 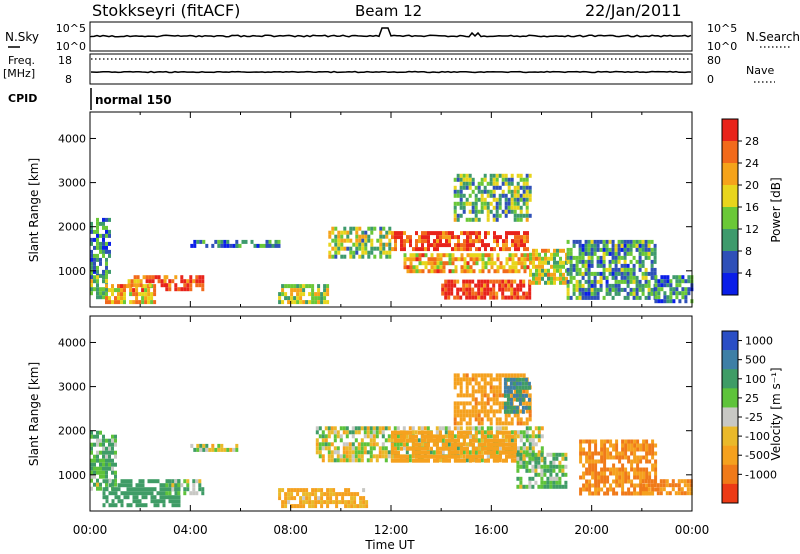 What do you see at coordinates (773, 37) in the screenshot?
I see `noise-right-label: N.Search` at bounding box center [773, 37].